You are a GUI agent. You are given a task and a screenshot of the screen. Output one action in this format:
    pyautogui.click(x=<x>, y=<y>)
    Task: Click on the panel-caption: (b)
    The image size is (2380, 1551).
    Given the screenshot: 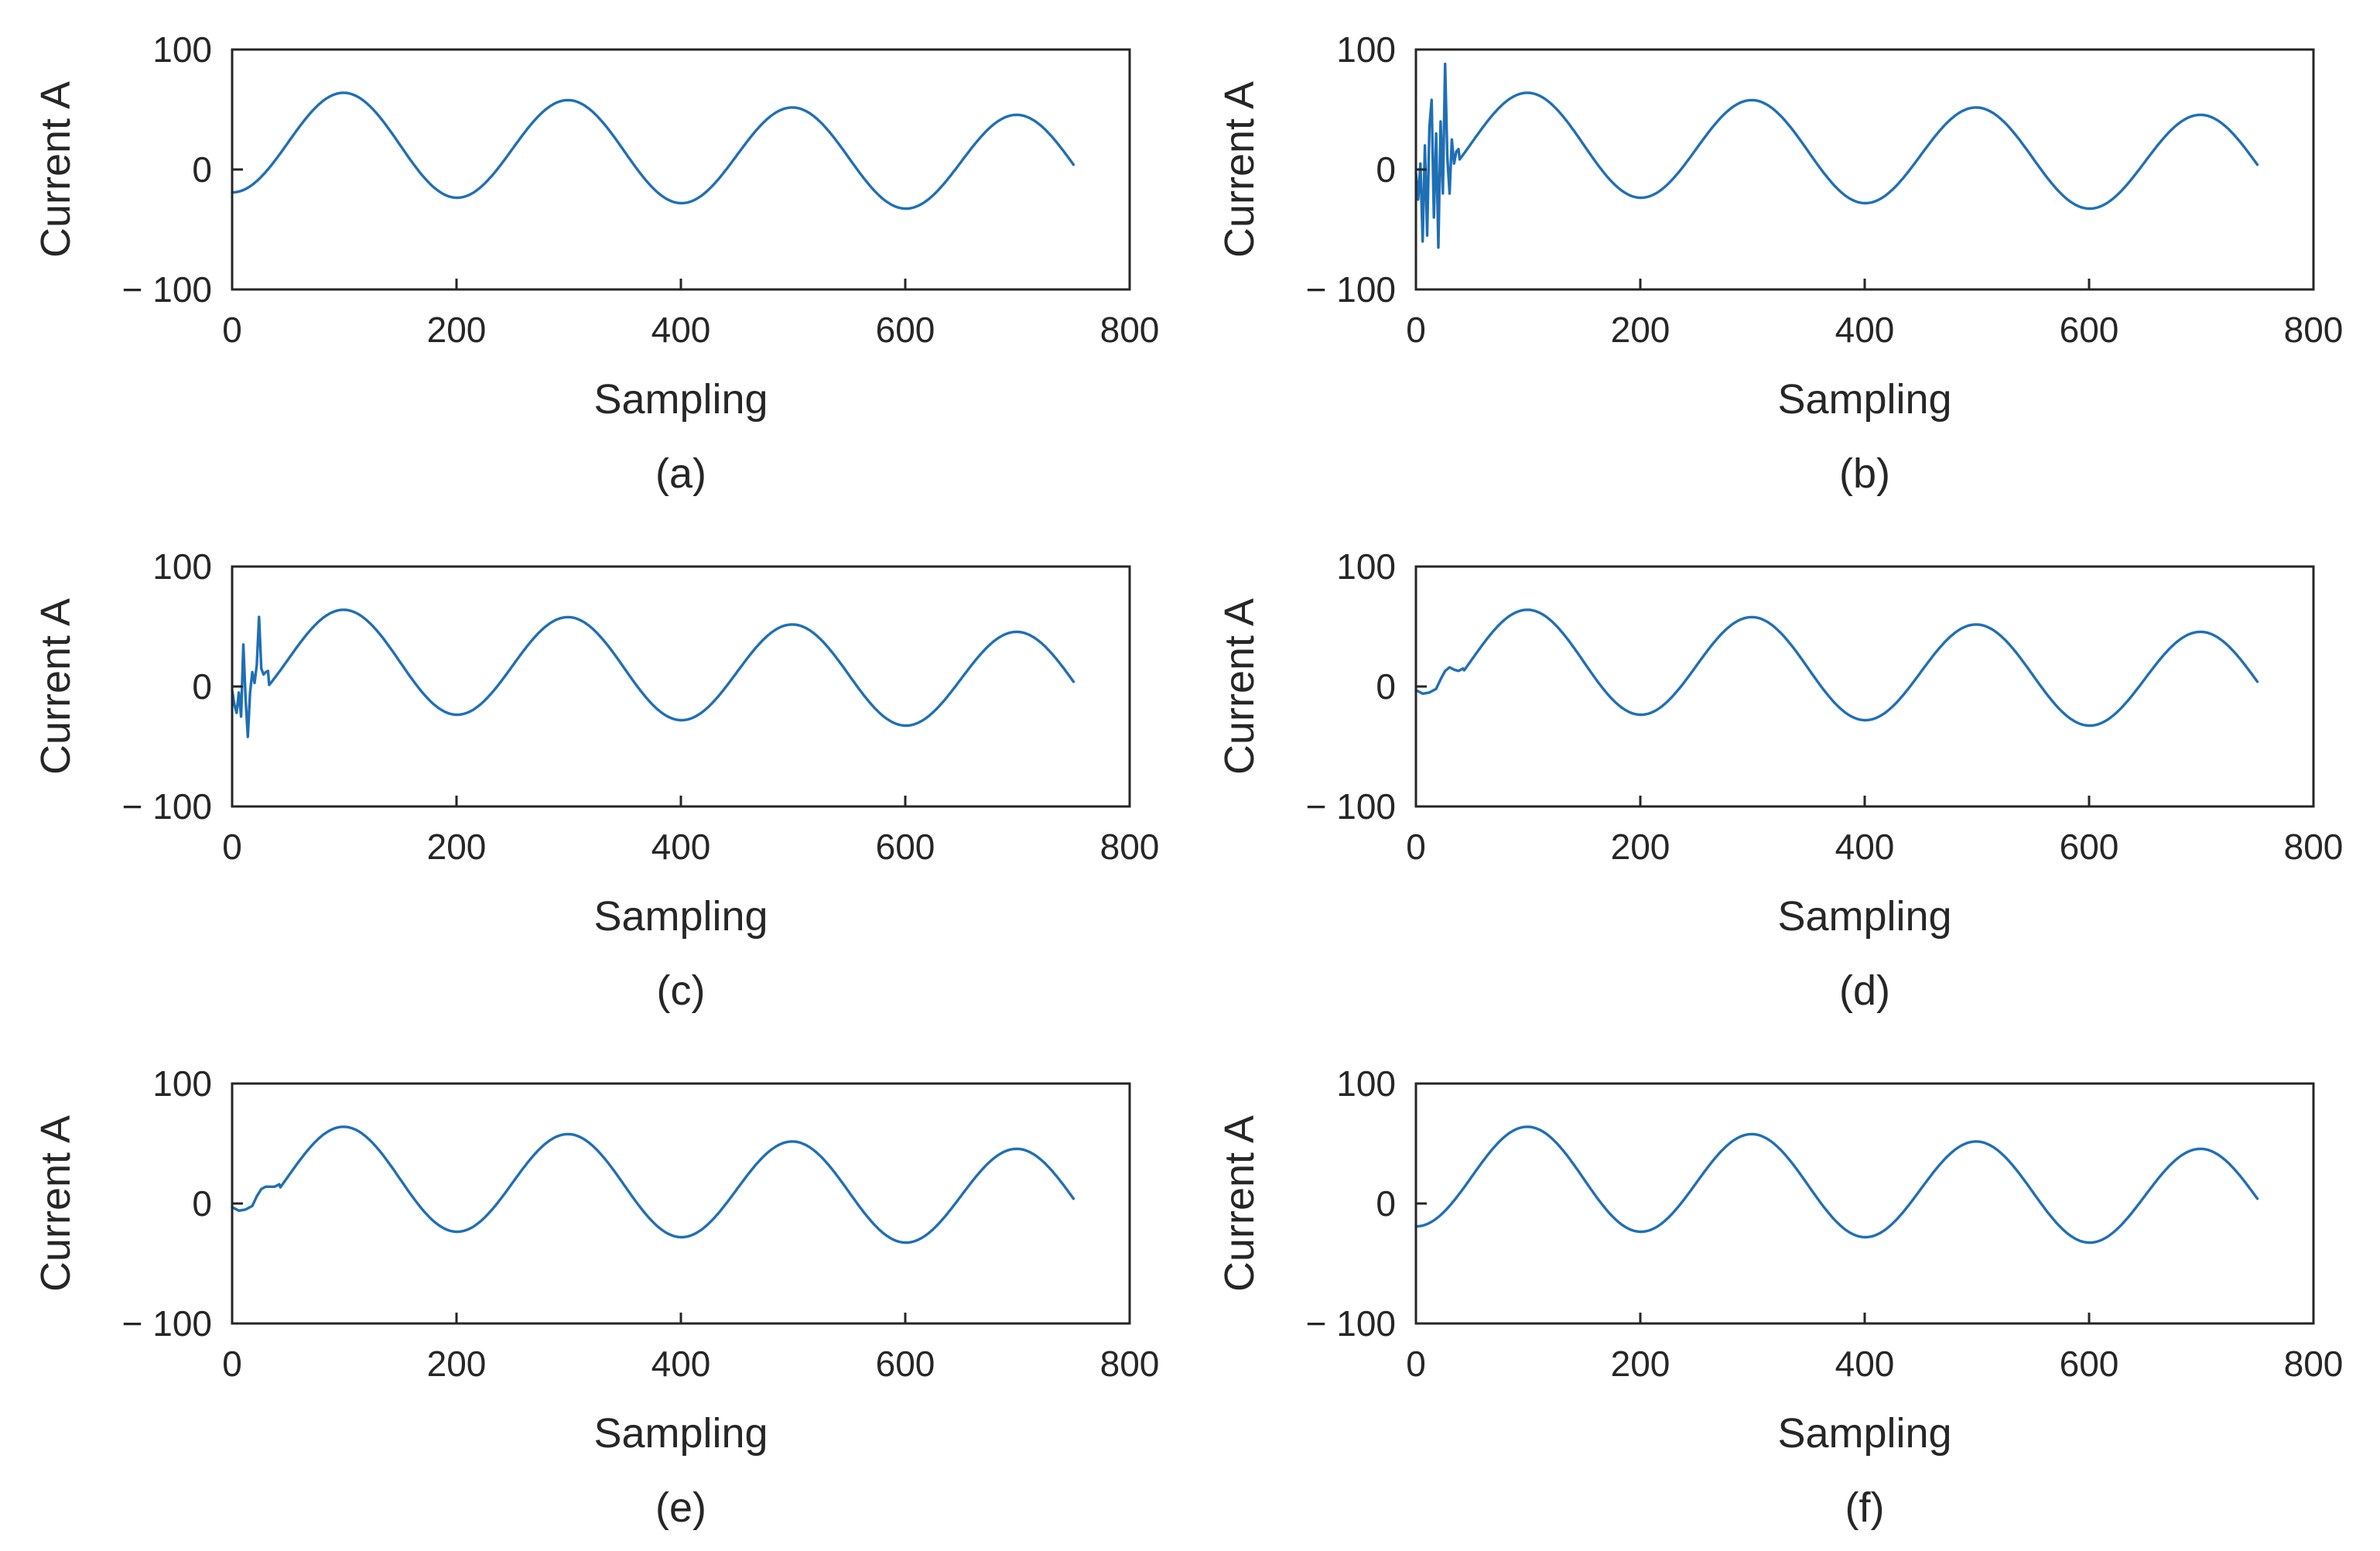 What is the action you would take?
    pyautogui.click(x=1864, y=473)
    